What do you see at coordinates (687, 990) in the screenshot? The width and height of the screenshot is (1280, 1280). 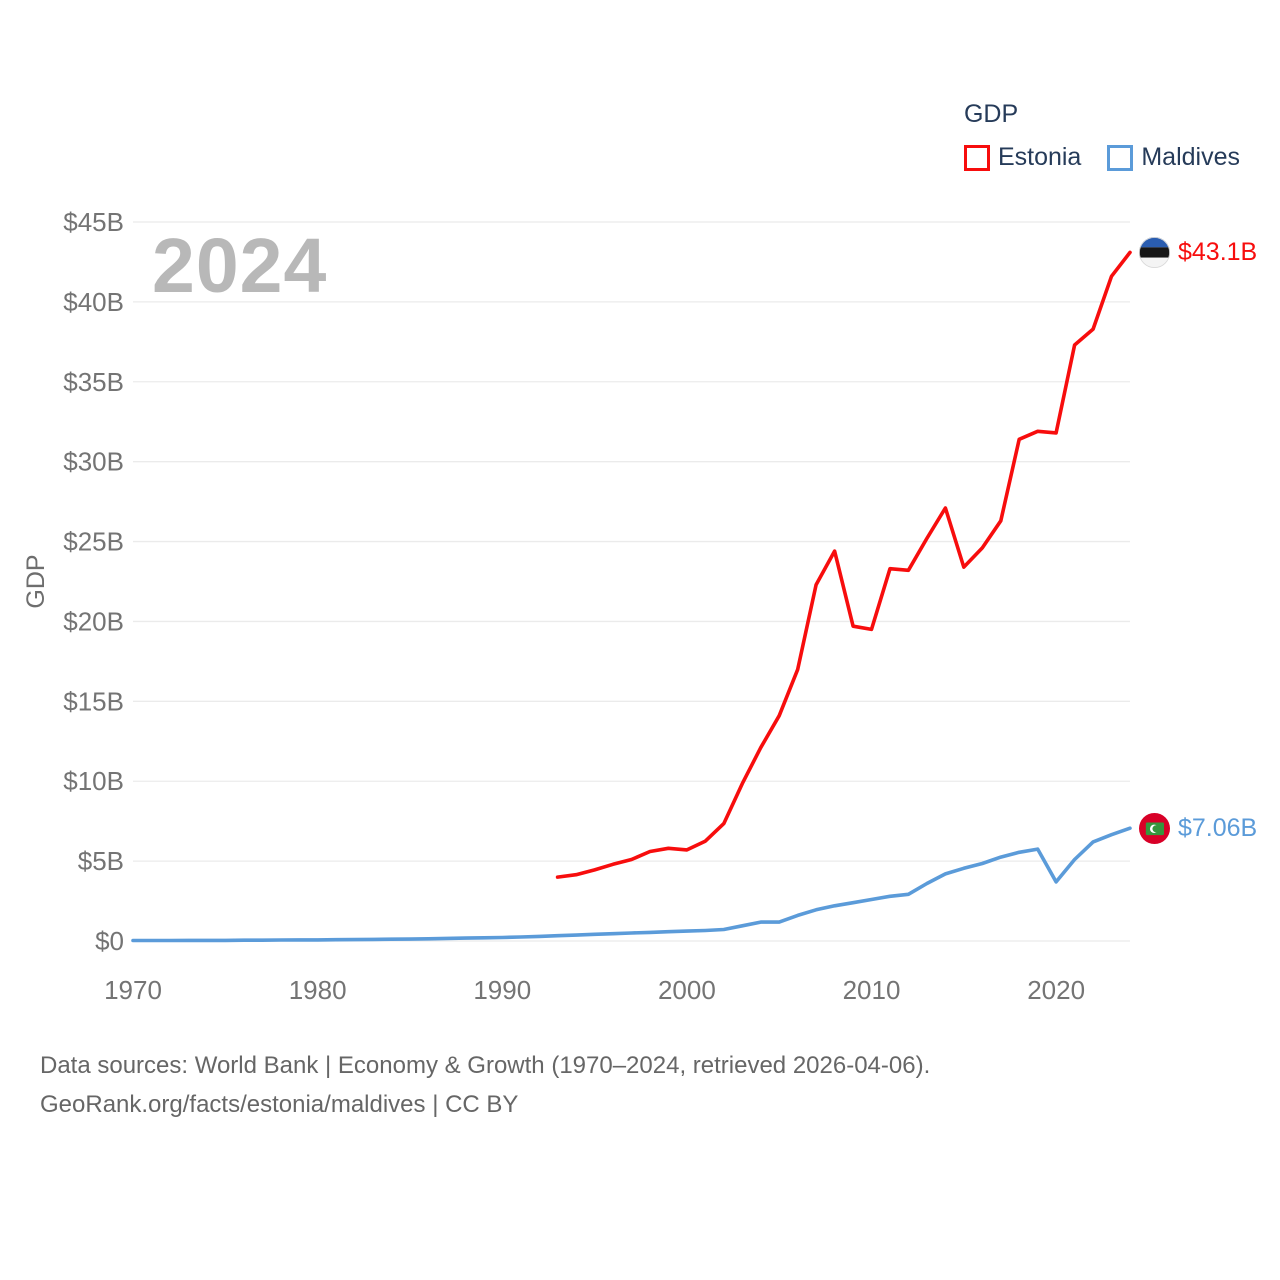 I see `svg-text: 2000` at bounding box center [687, 990].